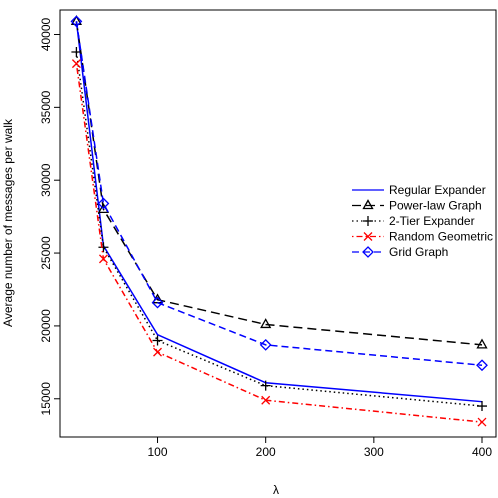 This screenshot has width=498, height=498. What do you see at coordinates (441, 237) in the screenshot?
I see `legend-label: Random Geometric` at bounding box center [441, 237].